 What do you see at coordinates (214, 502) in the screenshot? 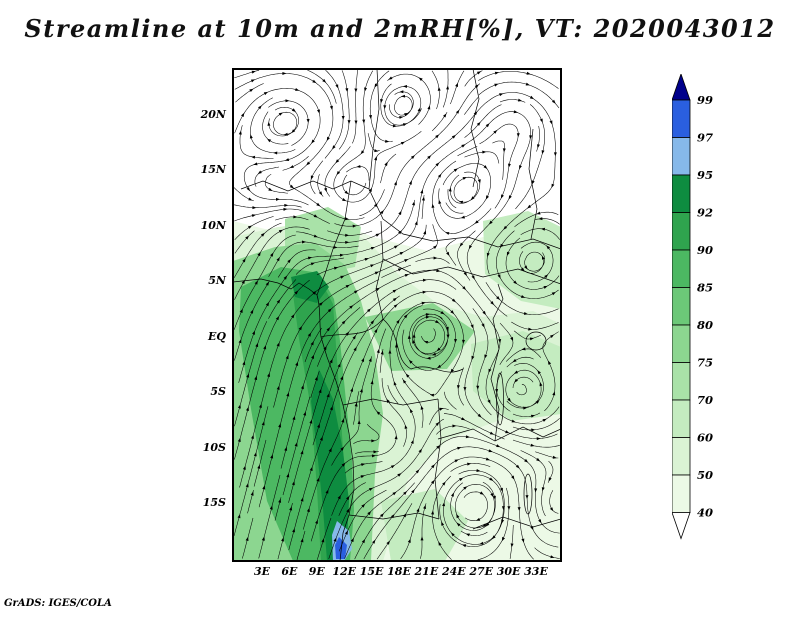
I see `y-tick-15S: 15S` at bounding box center [214, 502].